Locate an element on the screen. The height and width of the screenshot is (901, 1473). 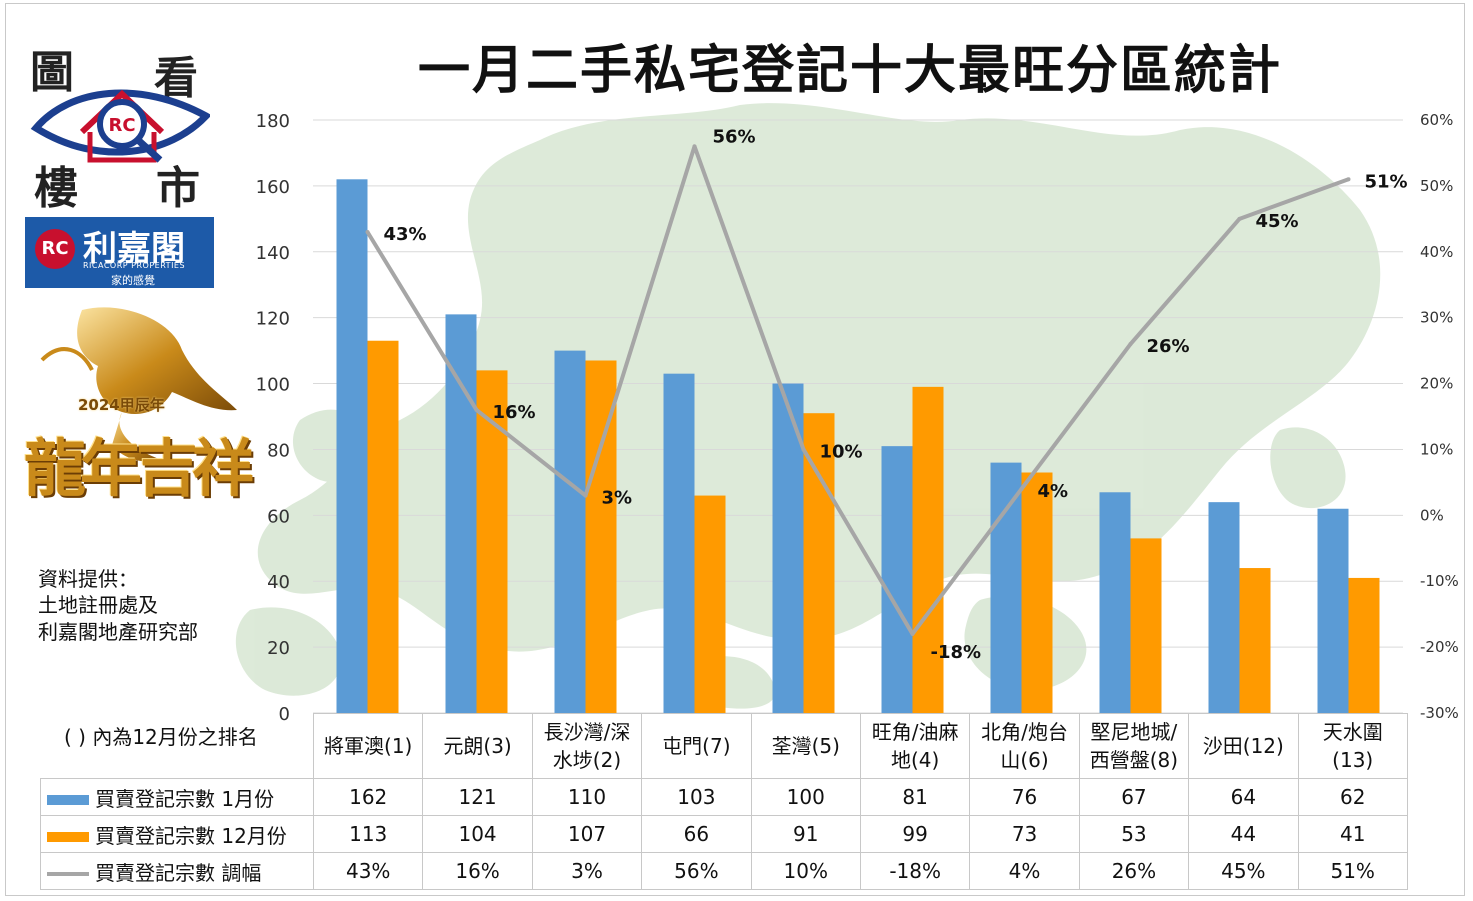
left-tick-label: 180 is located at coordinates (273, 121).